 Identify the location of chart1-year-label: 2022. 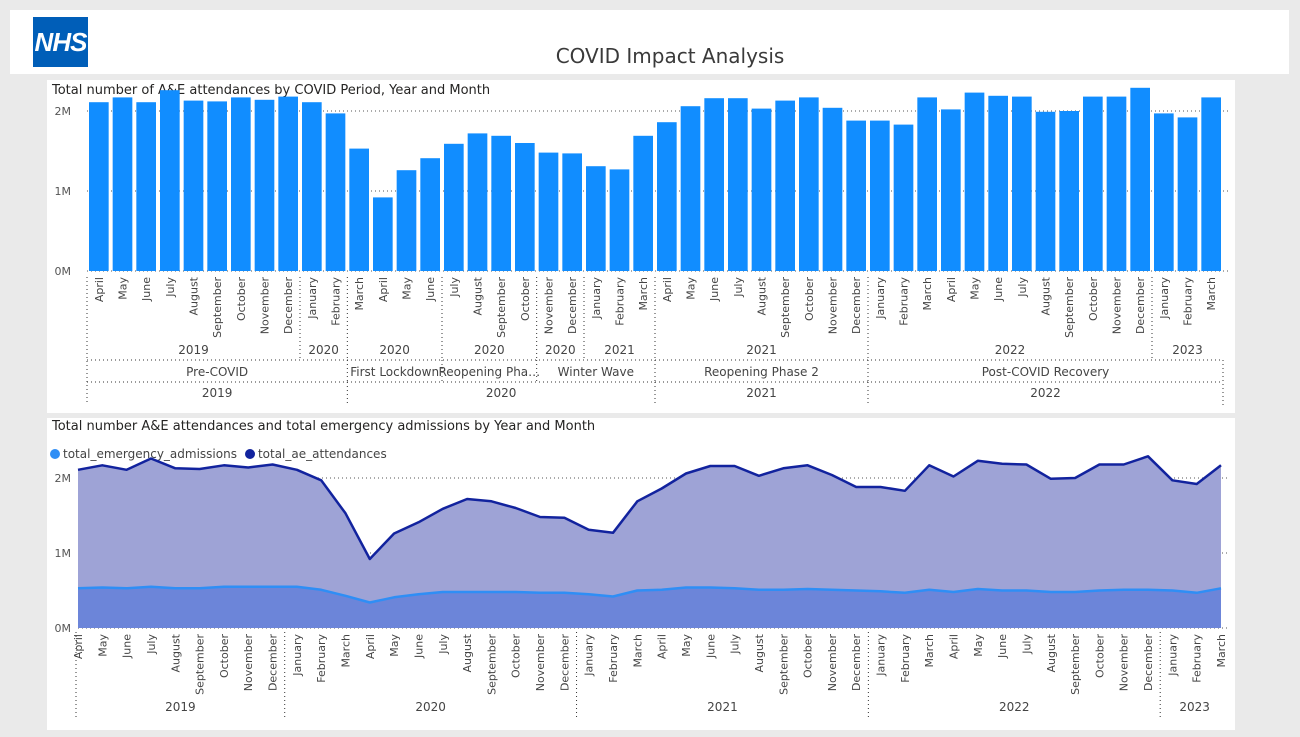
(1010, 350).